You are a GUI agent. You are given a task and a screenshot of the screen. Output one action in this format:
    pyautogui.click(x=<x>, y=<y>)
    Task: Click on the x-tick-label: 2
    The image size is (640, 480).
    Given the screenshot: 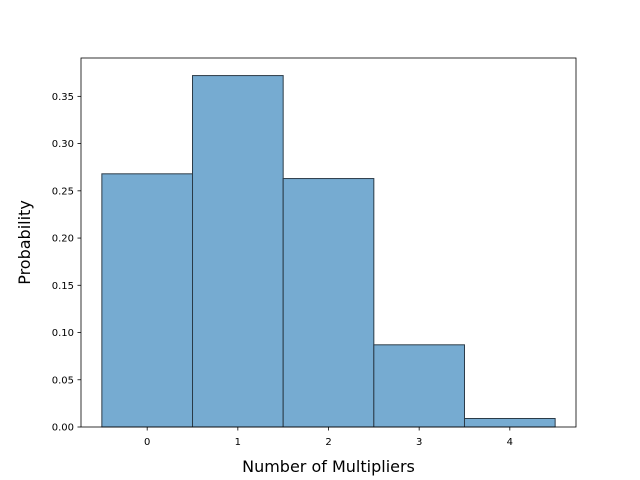 What is the action you would take?
    pyautogui.click(x=328, y=442)
    